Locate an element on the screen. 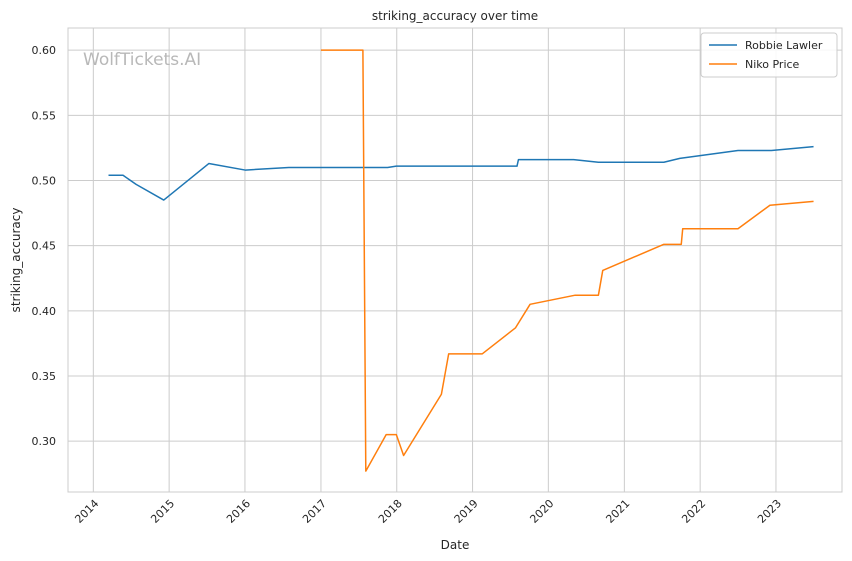  y-tick-label: 0.35 is located at coordinates (44, 376).